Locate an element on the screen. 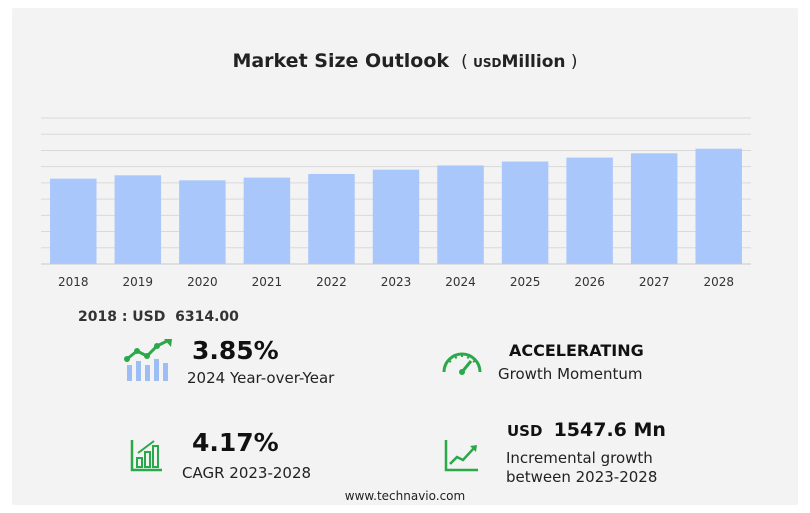 This screenshot has width=810, height=513. bar-2027 is located at coordinates (654, 208).